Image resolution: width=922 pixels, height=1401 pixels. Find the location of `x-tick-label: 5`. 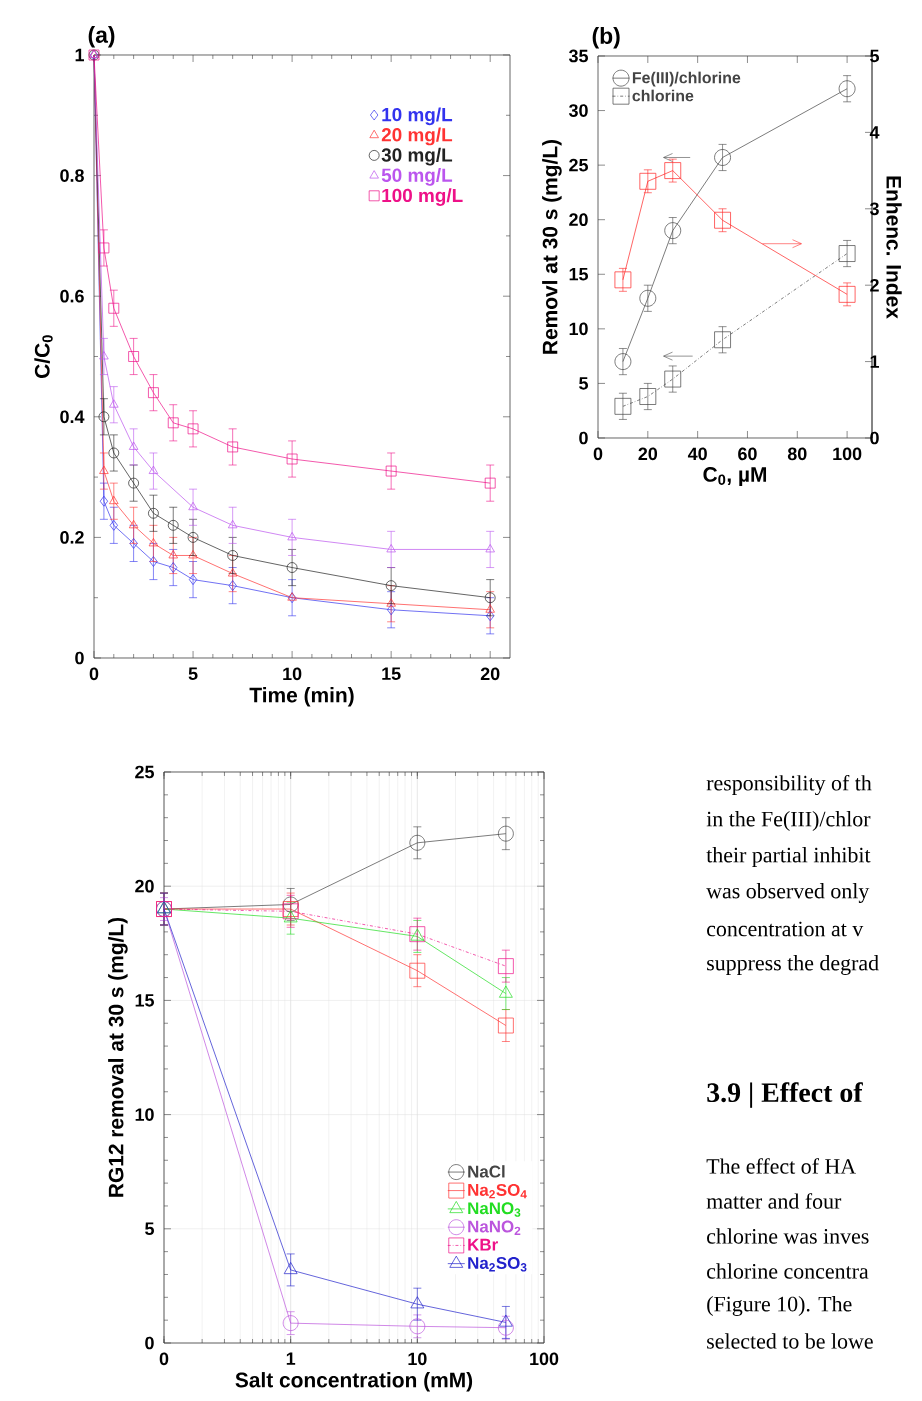

x-tick-label: 5 is located at coordinates (193, 674).